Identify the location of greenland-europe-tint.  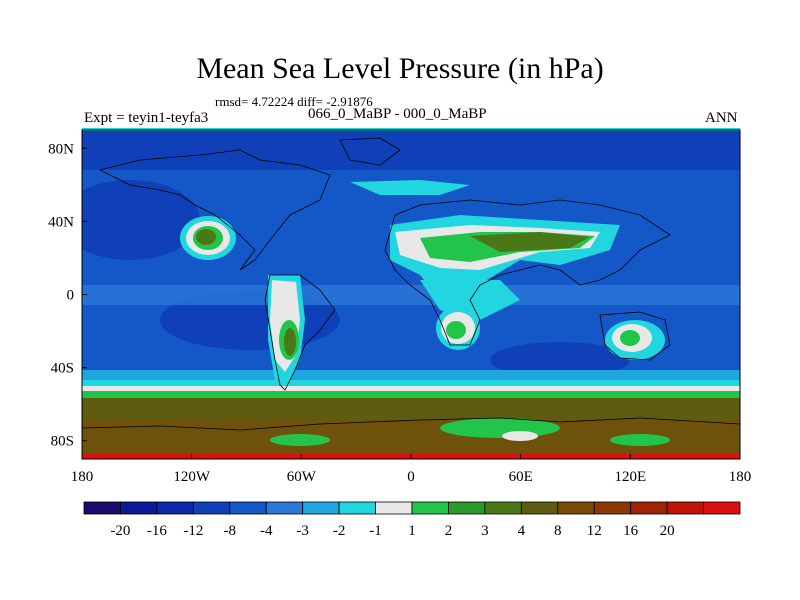
(410, 187).